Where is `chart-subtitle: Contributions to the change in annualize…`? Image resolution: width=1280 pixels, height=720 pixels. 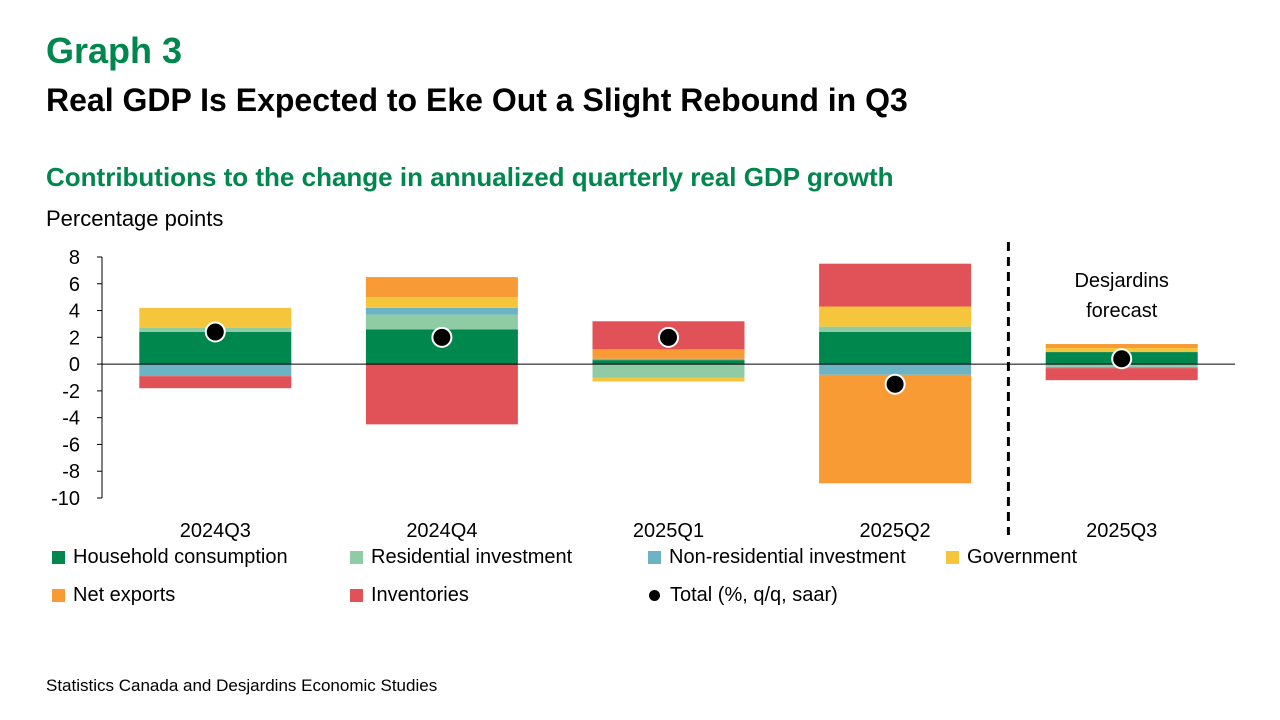 chart-subtitle: Contributions to the change in annualize… is located at coordinates (470, 177).